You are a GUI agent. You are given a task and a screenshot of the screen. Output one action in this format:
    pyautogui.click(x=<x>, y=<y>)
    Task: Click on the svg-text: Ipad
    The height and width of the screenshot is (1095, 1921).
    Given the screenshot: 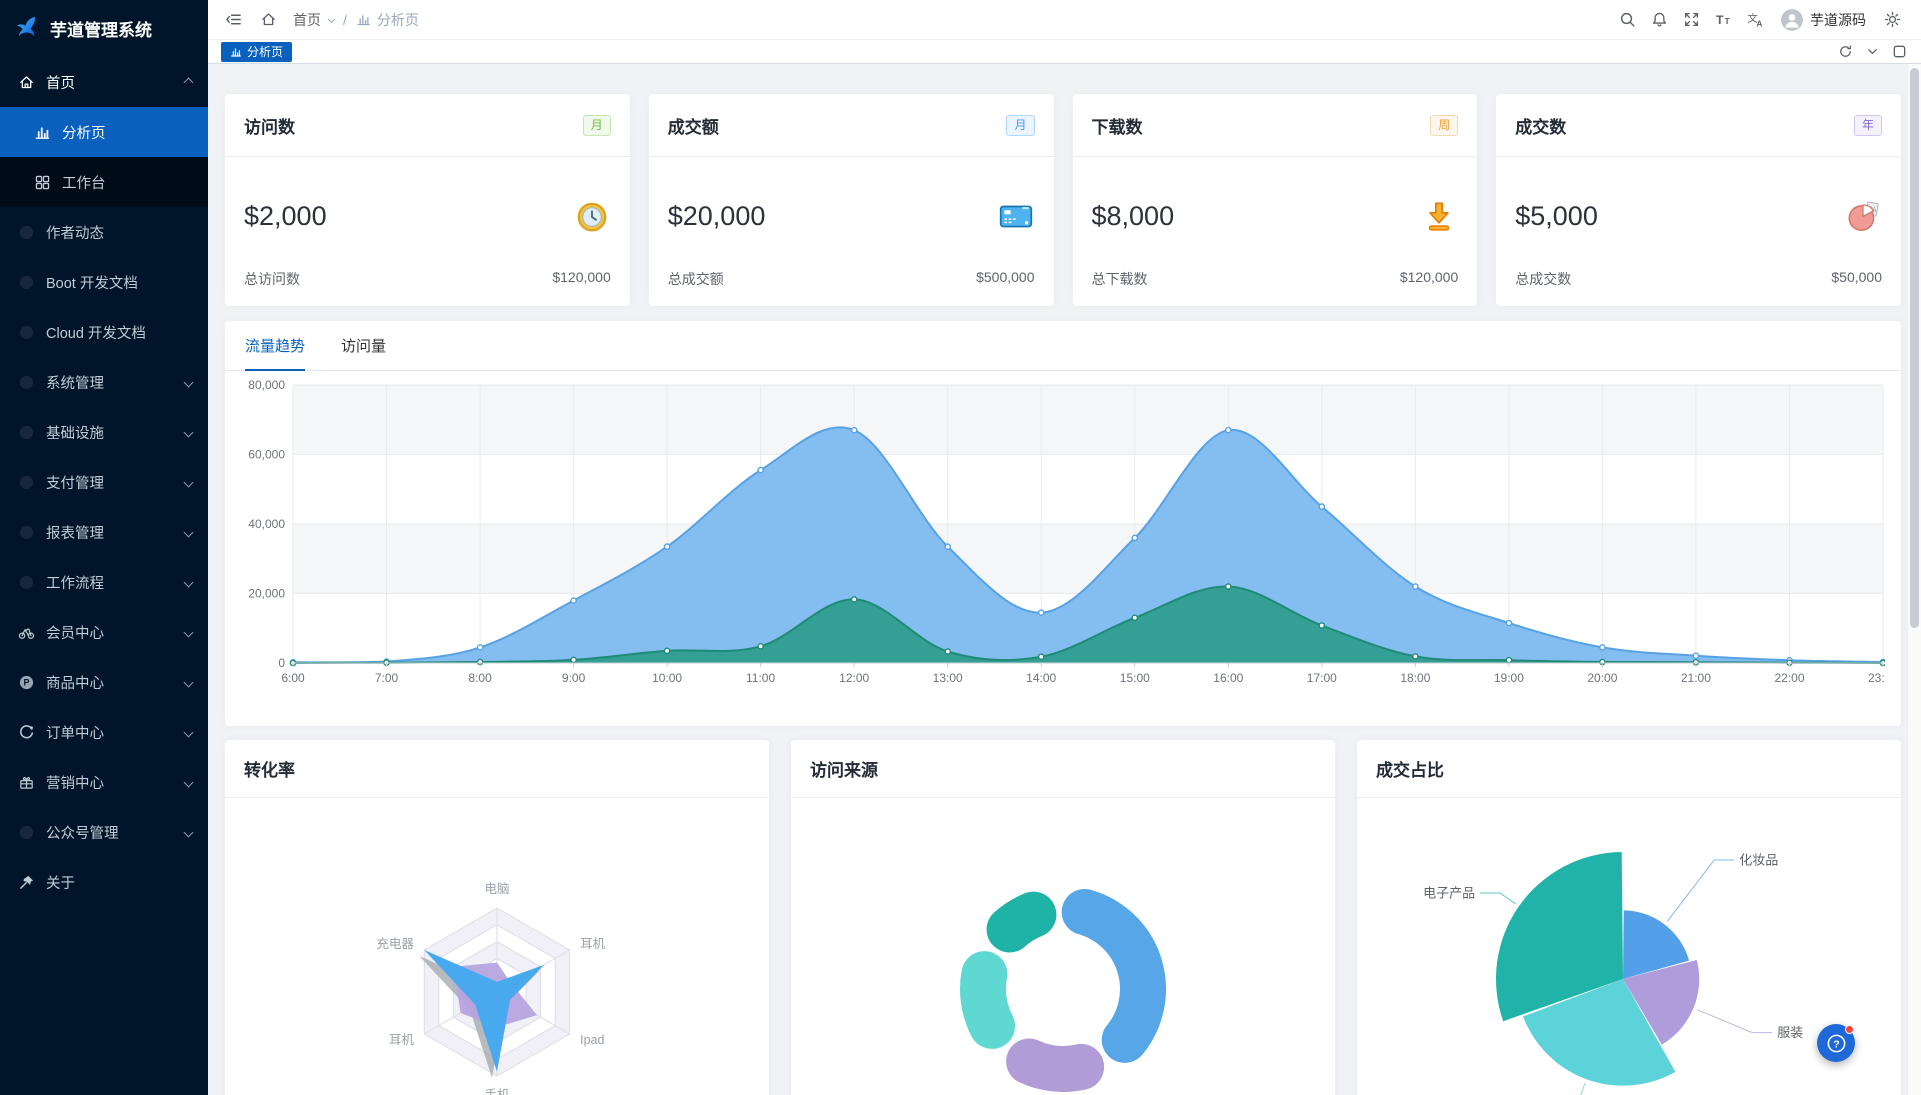 What is the action you would take?
    pyautogui.click(x=592, y=1040)
    